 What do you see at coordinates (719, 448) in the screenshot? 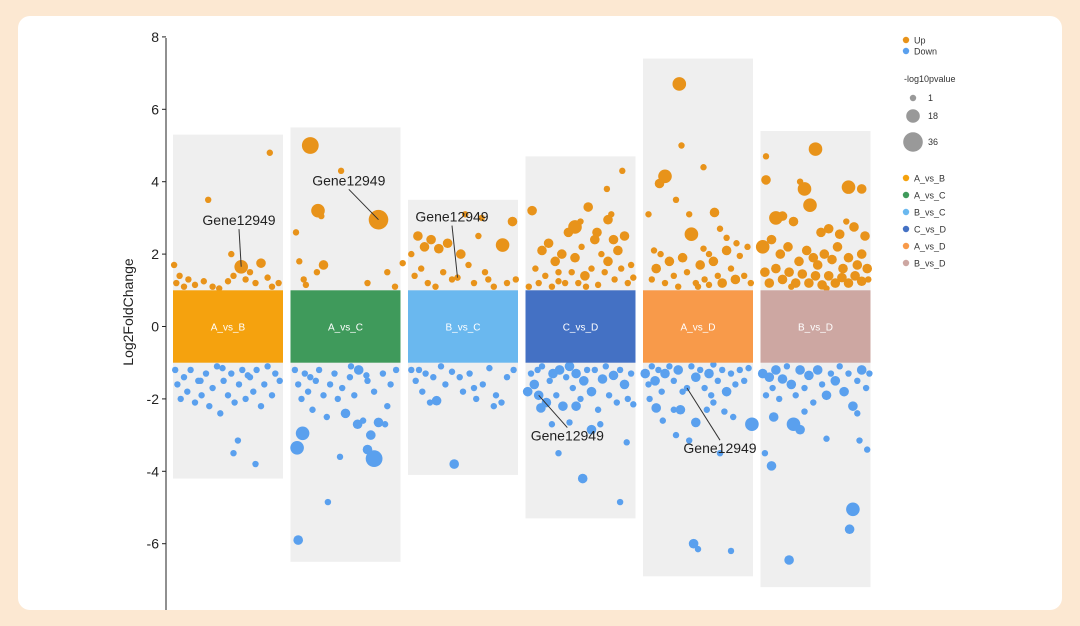
I see `annotation-label: Gene12949` at bounding box center [719, 448].